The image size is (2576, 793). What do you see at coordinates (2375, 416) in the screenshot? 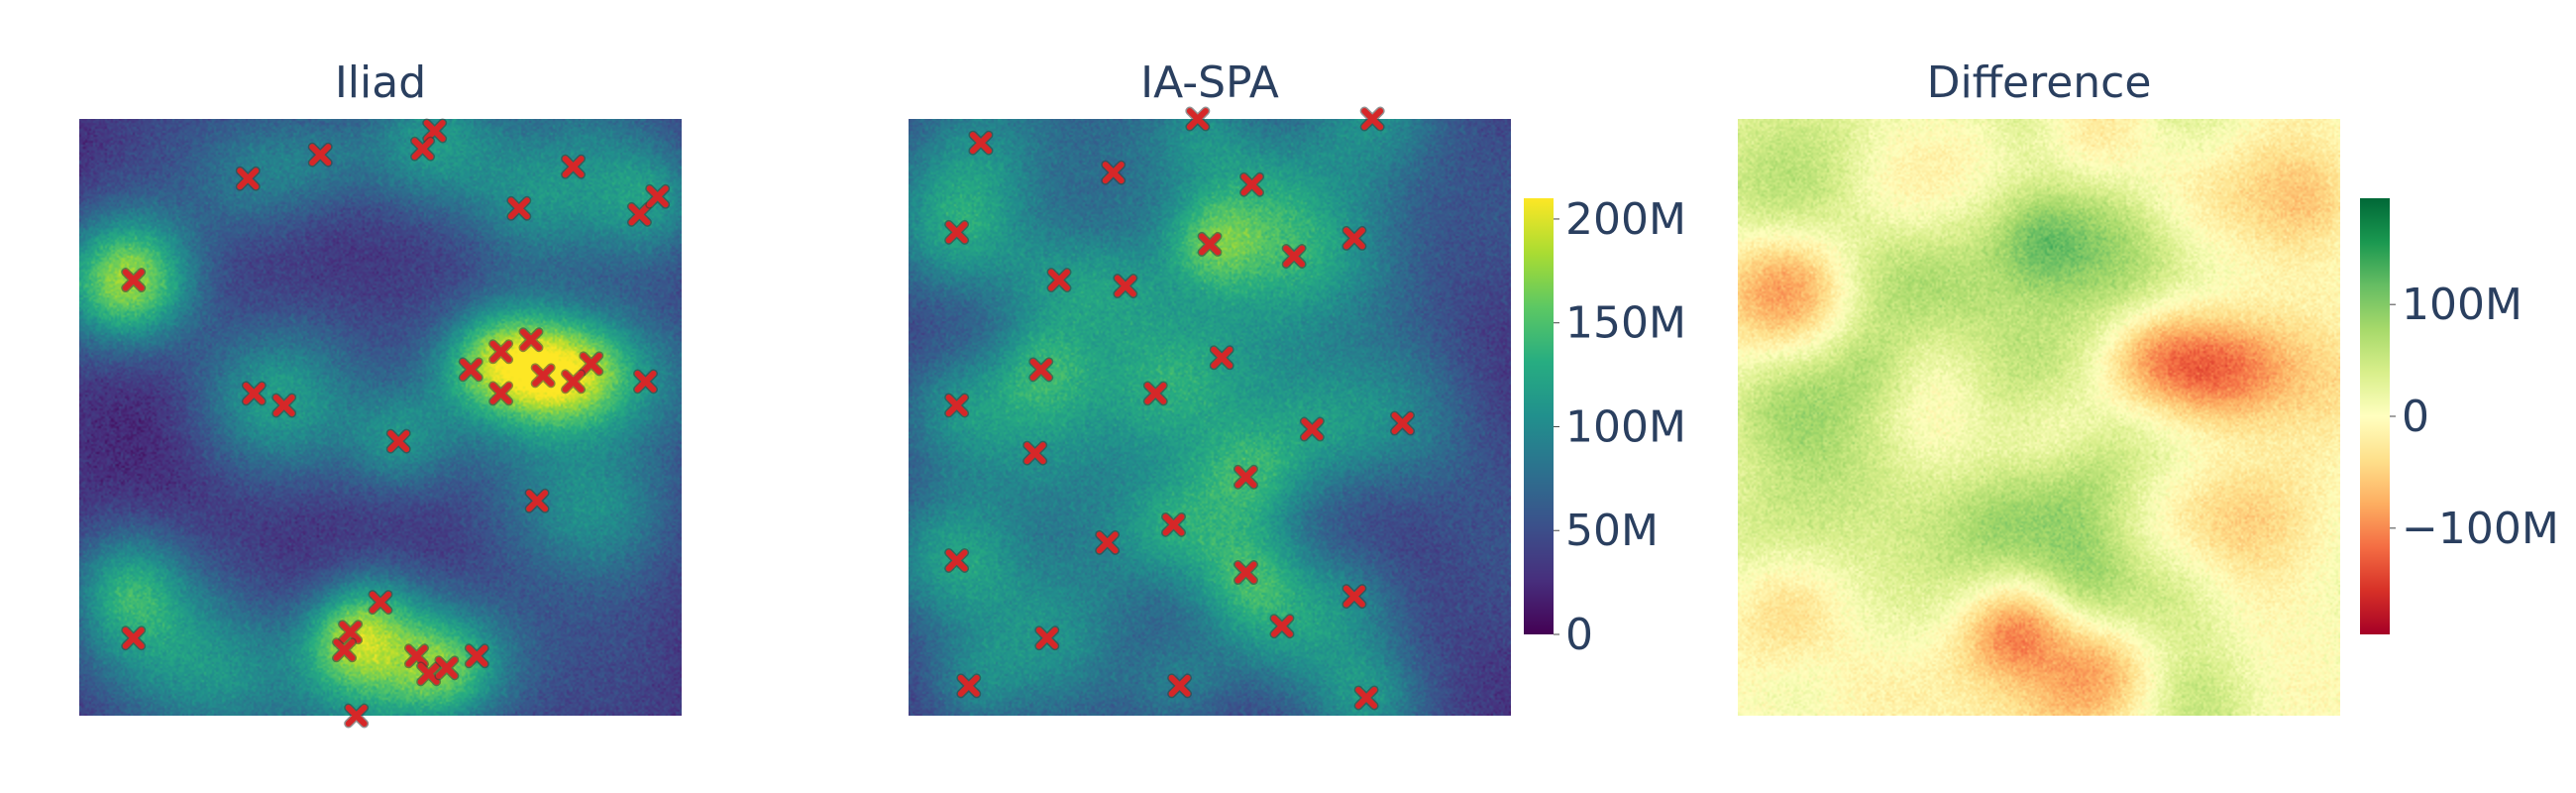
I see `colorbar-difference-bar` at bounding box center [2375, 416].